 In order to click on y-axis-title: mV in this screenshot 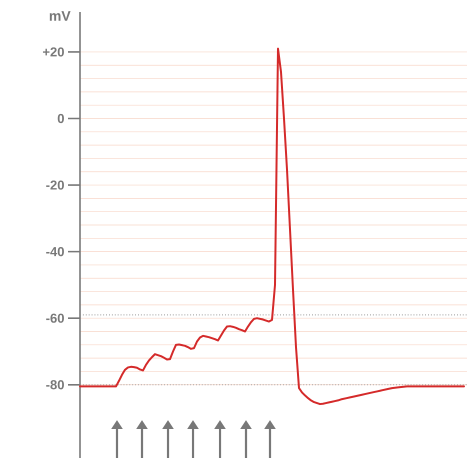, I will do `click(60, 16)`.